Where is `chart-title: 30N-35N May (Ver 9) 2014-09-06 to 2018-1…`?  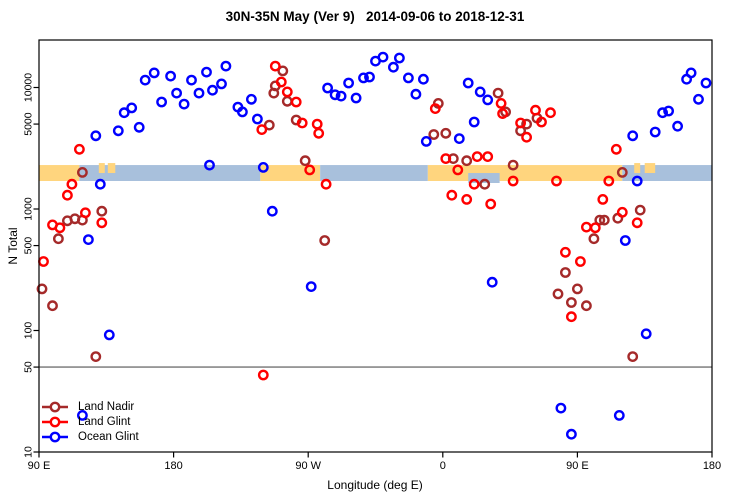
chart-title: 30N-35N May (Ver 9) 2014-09-06 to 2018-1… is located at coordinates (375, 16).